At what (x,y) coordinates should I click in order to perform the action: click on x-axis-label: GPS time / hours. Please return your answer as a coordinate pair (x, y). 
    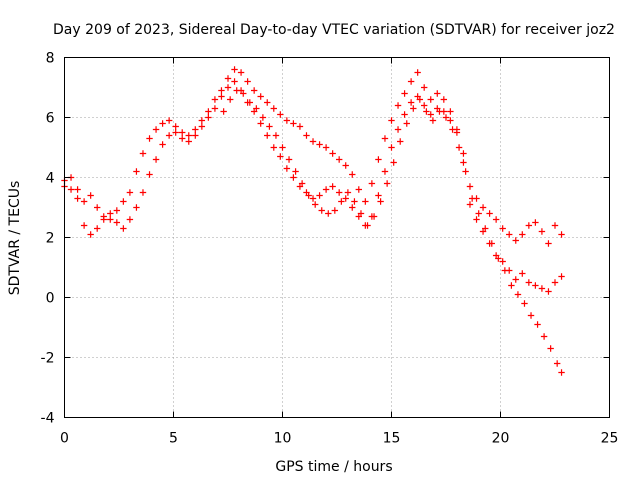
    Looking at the image, I should click on (333, 467).